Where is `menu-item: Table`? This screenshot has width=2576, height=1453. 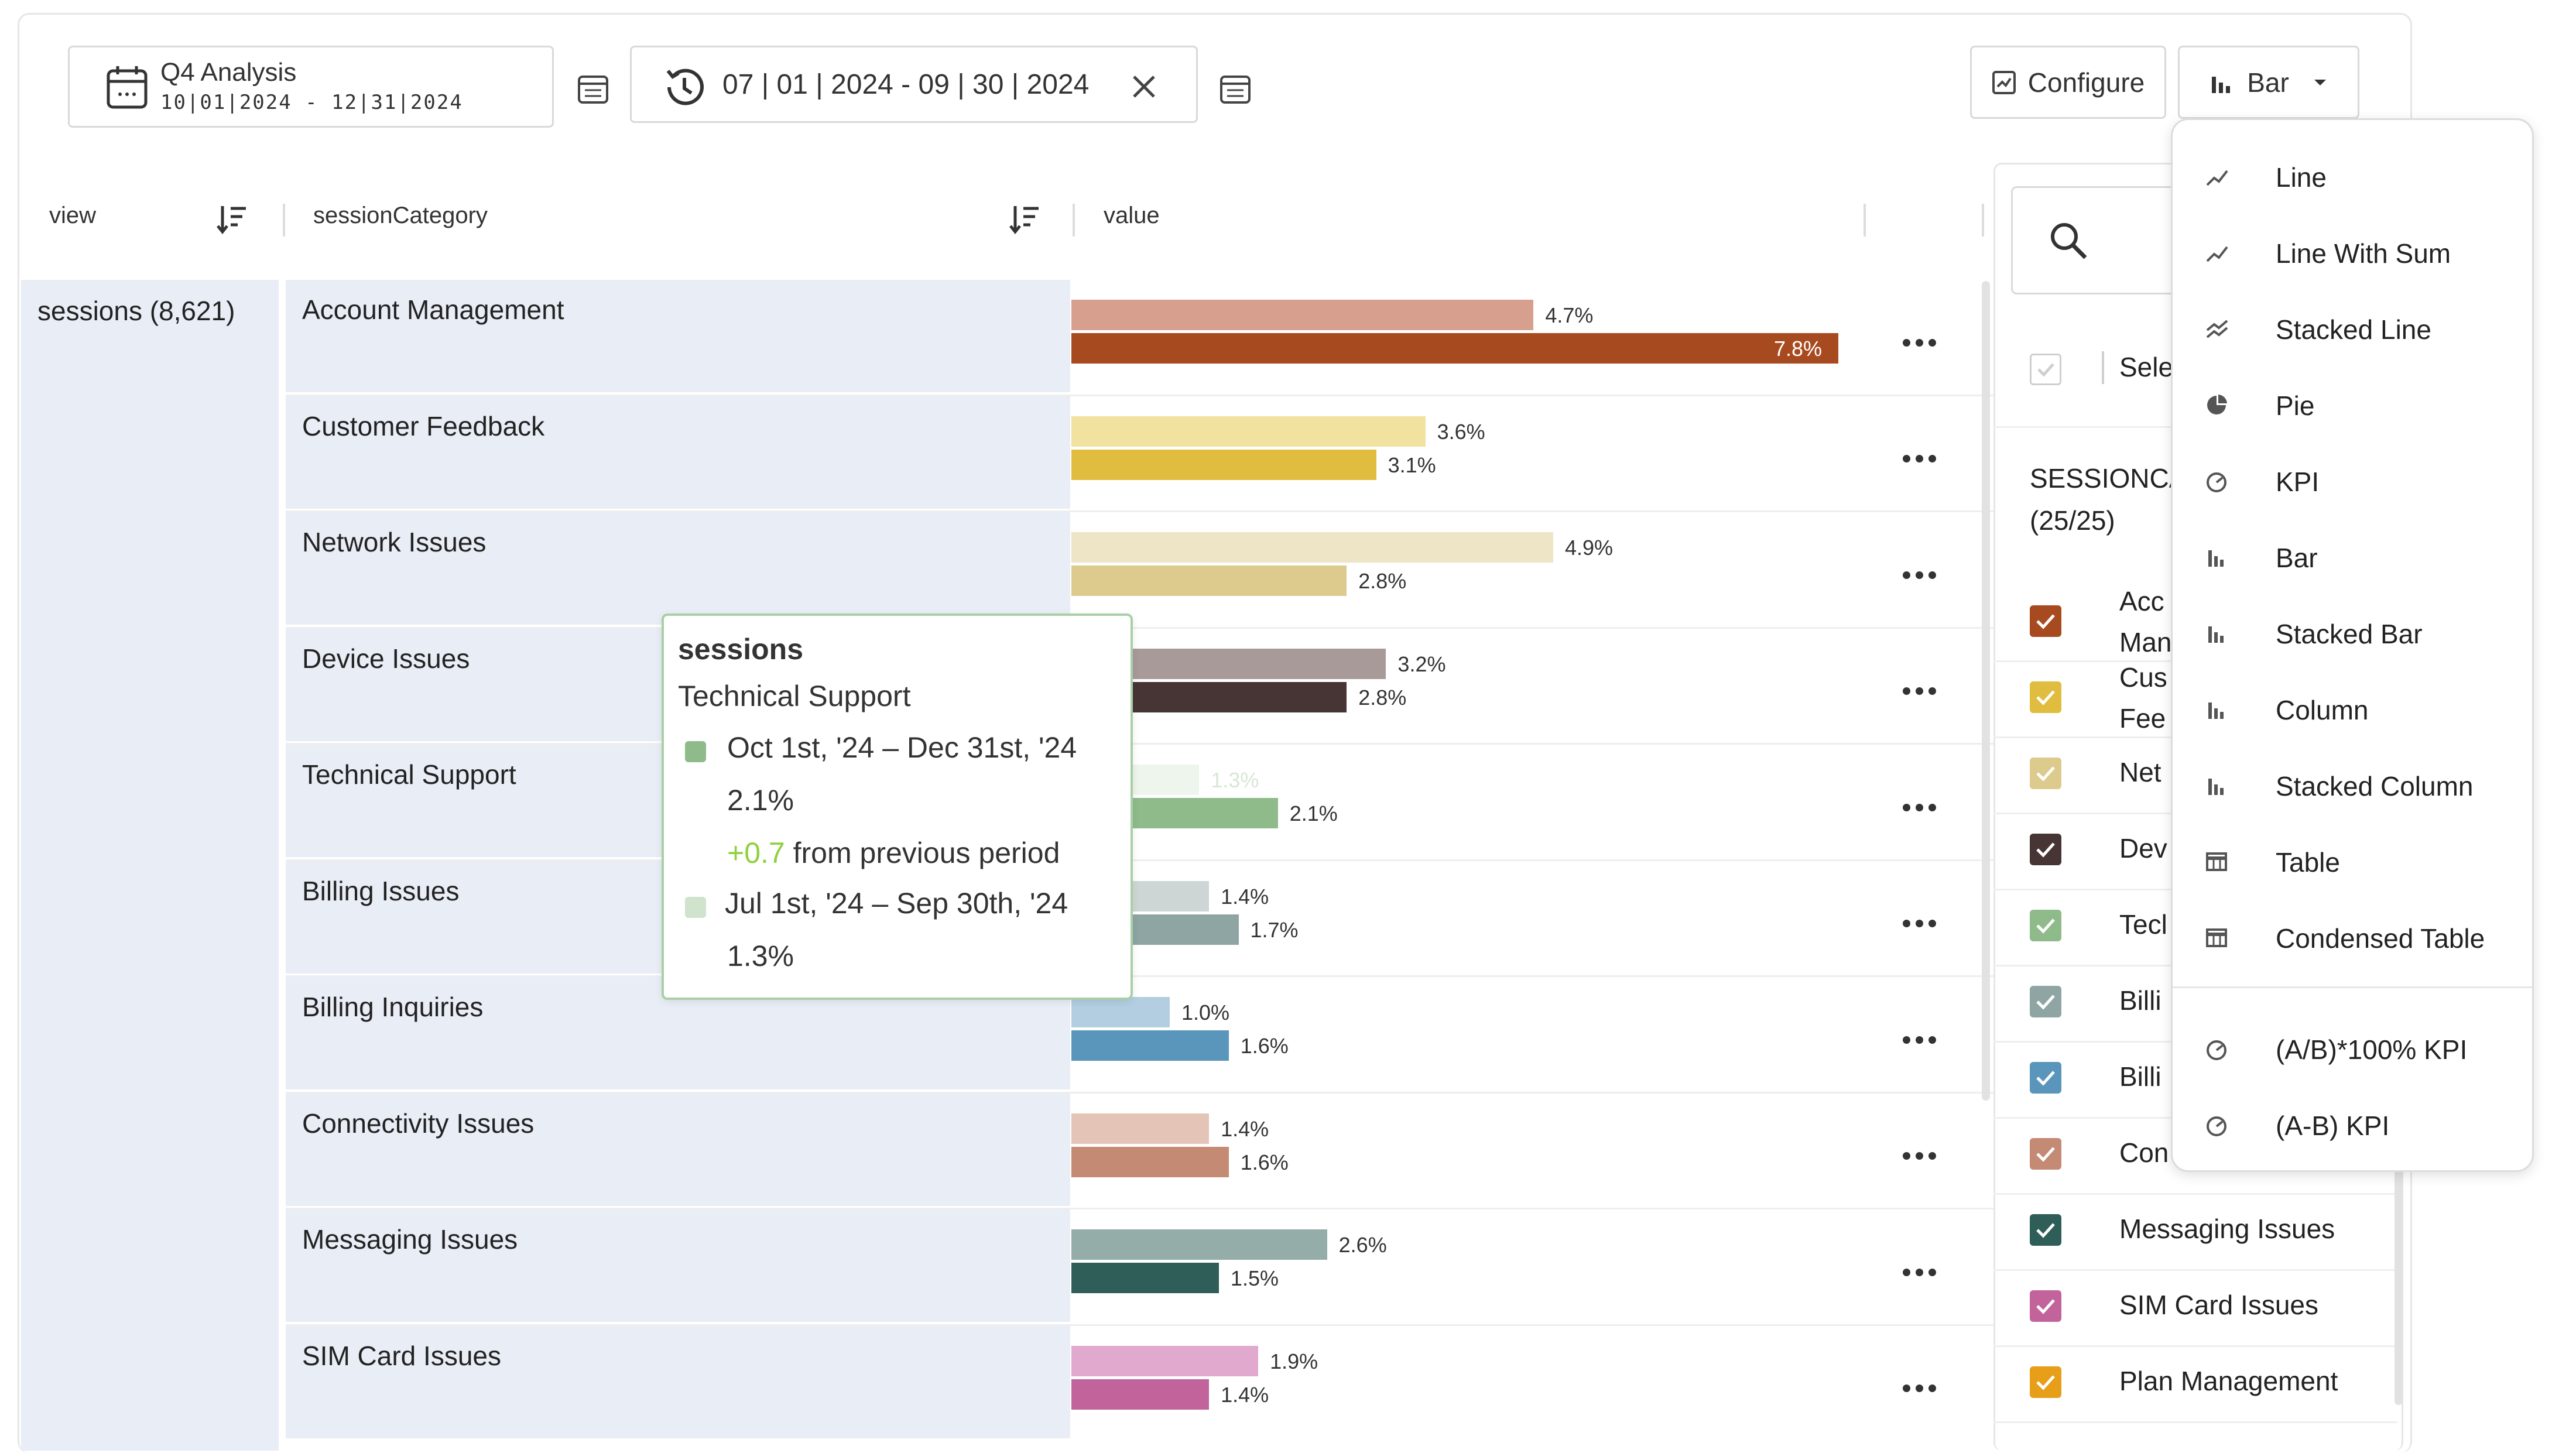
menu-item: Table is located at coordinates (2352, 861).